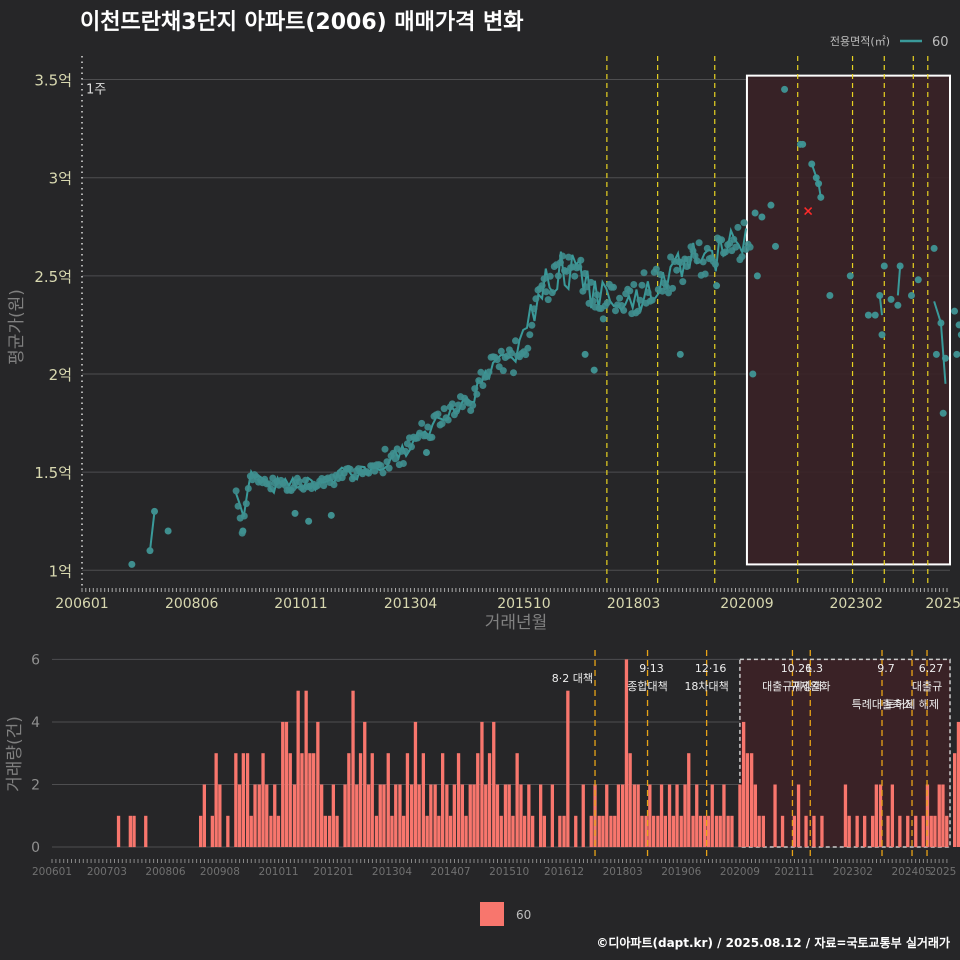 Image resolution: width=960 pixels, height=960 pixels. Describe the element at coordinates (940, 42) in the screenshot. I see `legend-line-label: 60` at that location.